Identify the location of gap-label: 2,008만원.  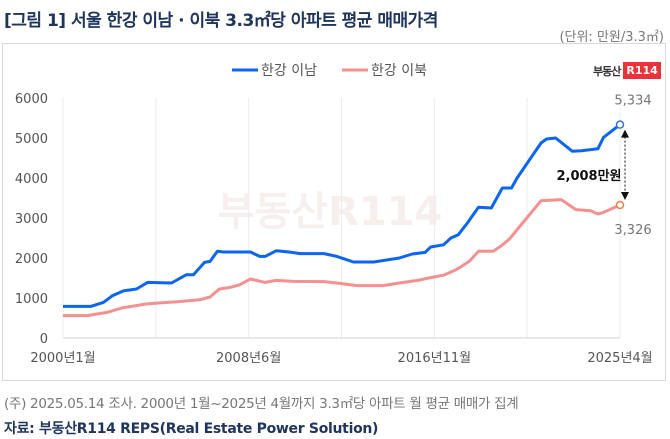
(588, 176).